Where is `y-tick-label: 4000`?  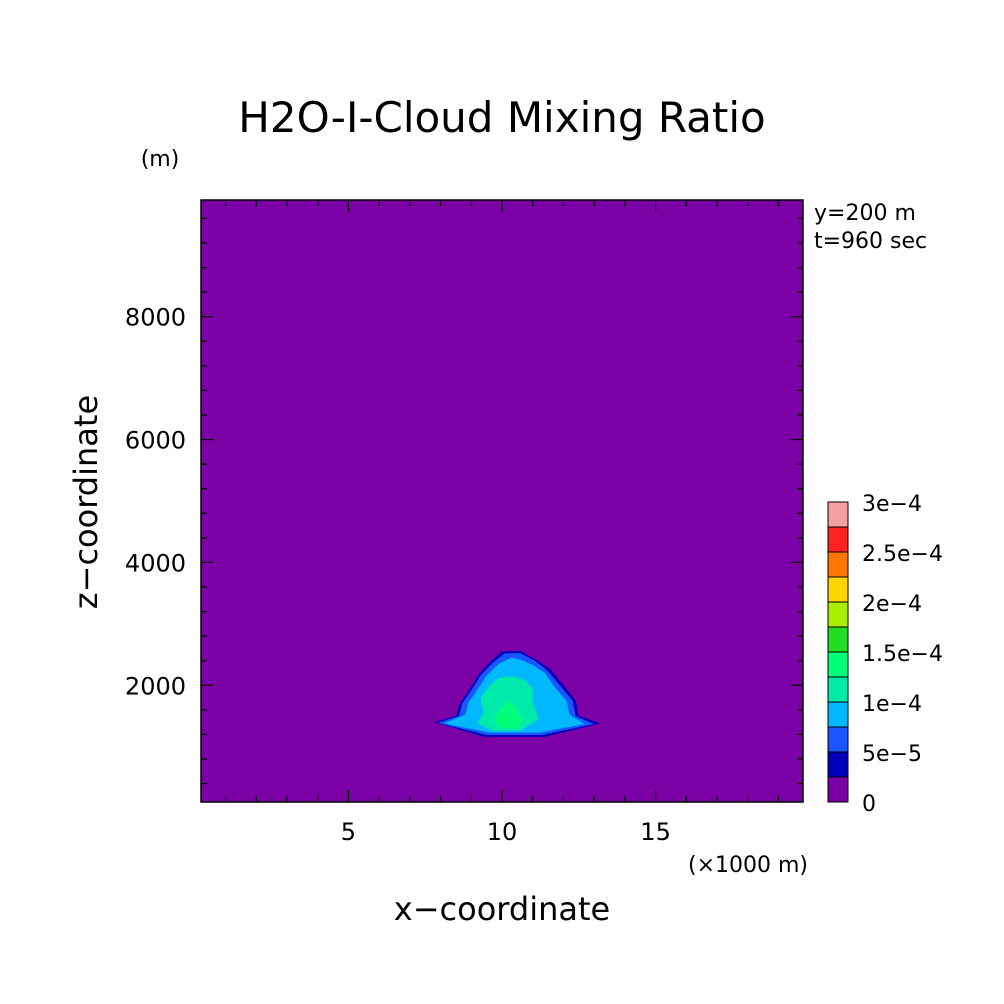 y-tick-label: 4000 is located at coordinates (155, 563).